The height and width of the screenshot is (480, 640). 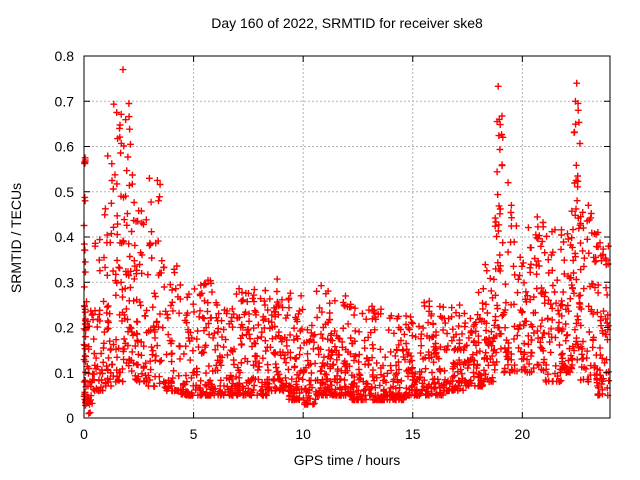 I want to click on y-tick-label: 0.3, so click(x=65, y=282).